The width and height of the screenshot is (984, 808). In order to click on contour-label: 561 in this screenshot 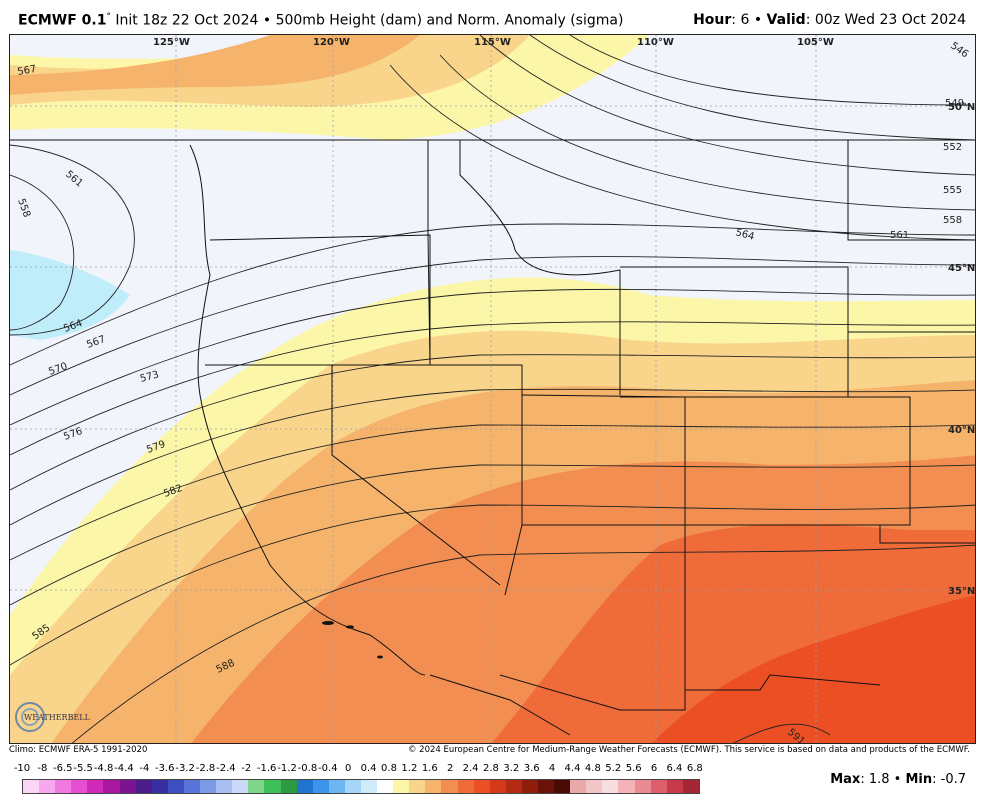, I will do `click(899, 235)`.